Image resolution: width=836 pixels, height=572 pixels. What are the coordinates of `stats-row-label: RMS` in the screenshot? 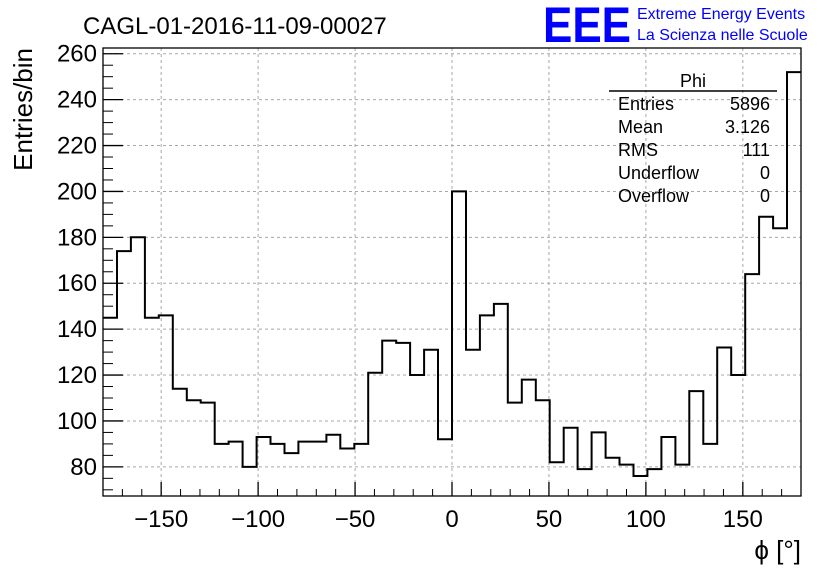 It's located at (638, 150).